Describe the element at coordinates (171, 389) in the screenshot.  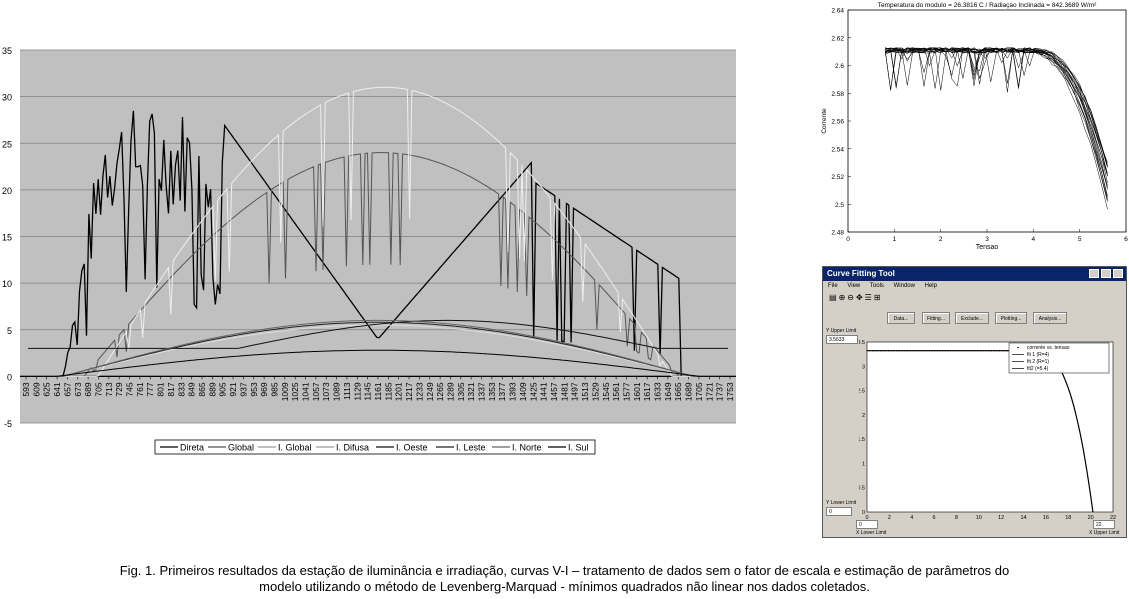
I see `x-tick-label: 817` at that location.